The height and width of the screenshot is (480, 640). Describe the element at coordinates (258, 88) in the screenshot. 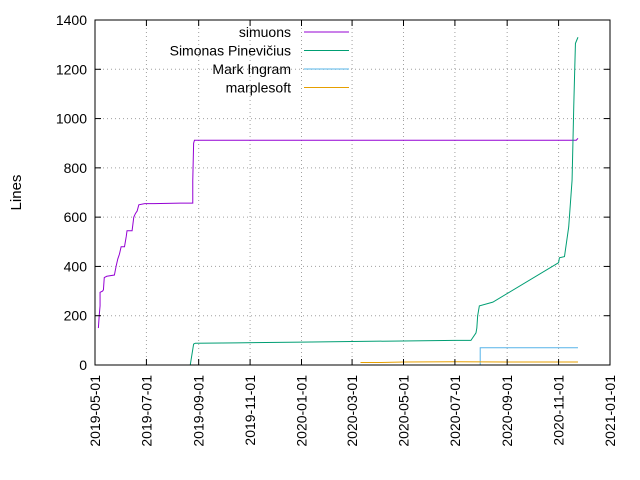

I see `legend-label: marplesoft` at that location.